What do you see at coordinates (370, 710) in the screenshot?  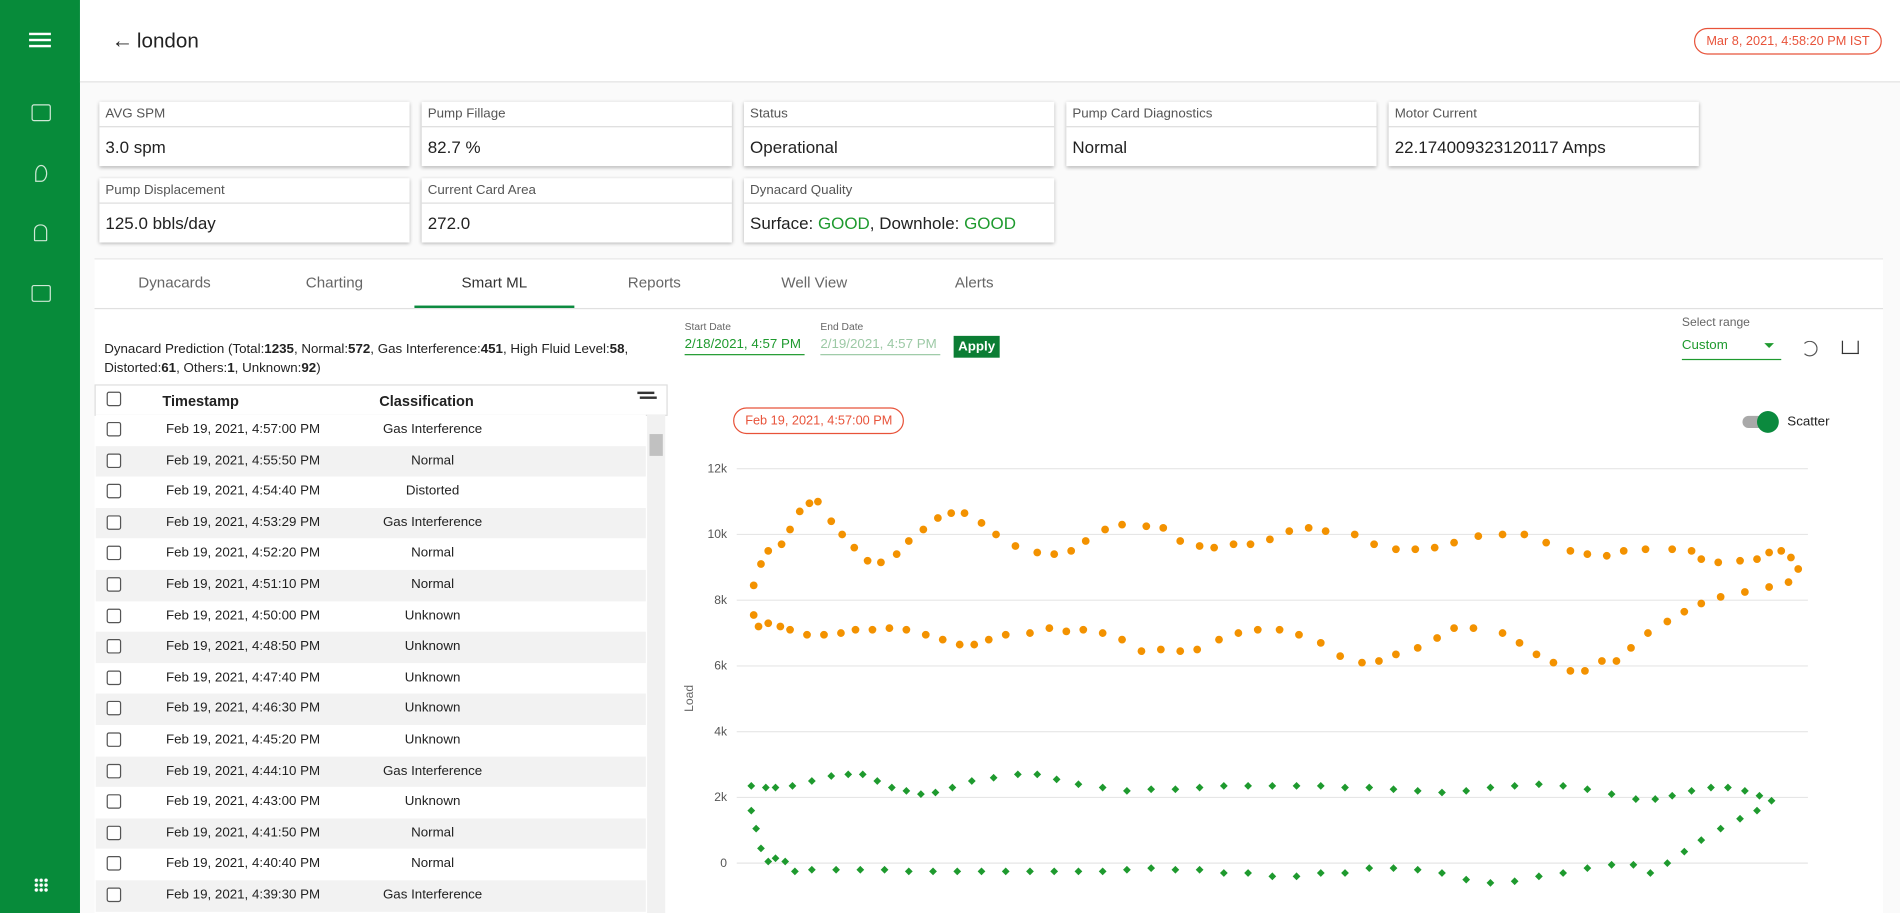 I see `table-row: Feb 19, 2021, 4:46:30 PM Unknown` at bounding box center [370, 710].